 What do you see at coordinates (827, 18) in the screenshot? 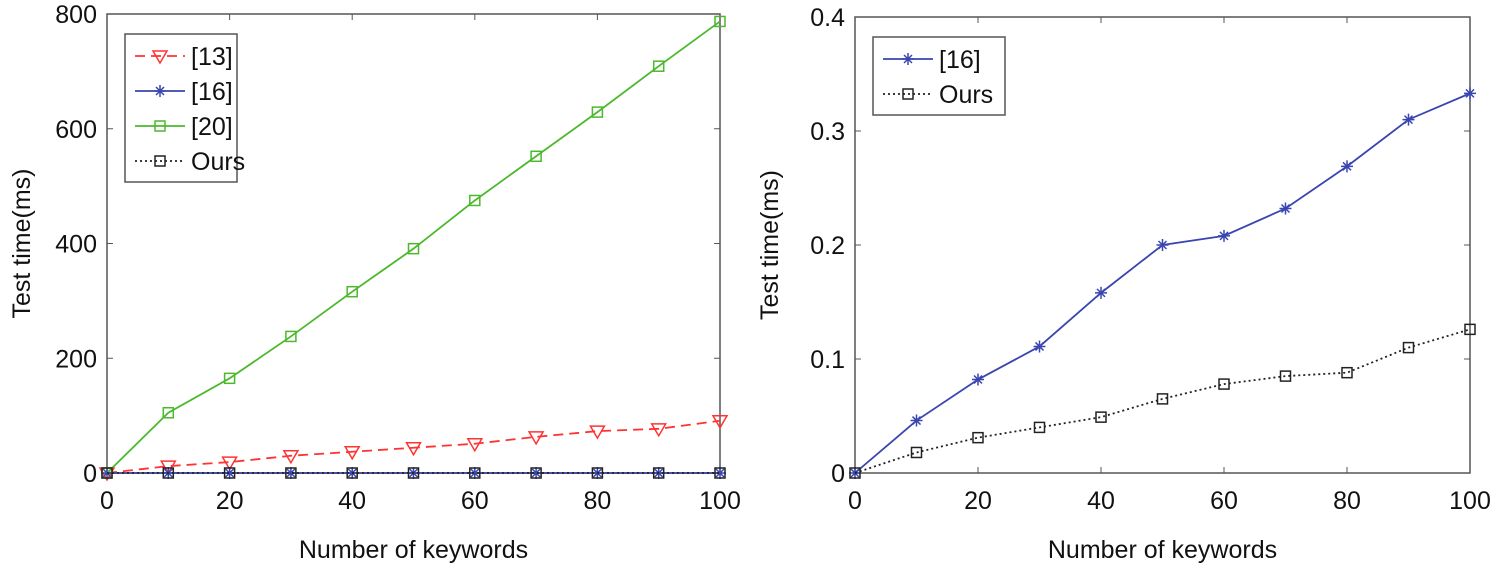
I see `y-tick-label: 0.4` at bounding box center [827, 18].